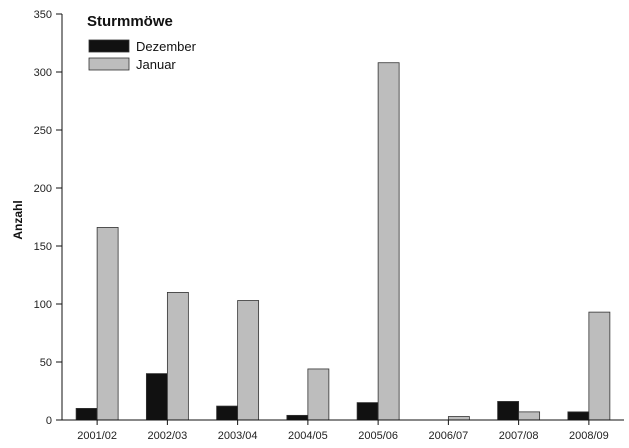 This screenshot has height=448, width=629. I want to click on x-tick-label: 2004/05, so click(308, 436).